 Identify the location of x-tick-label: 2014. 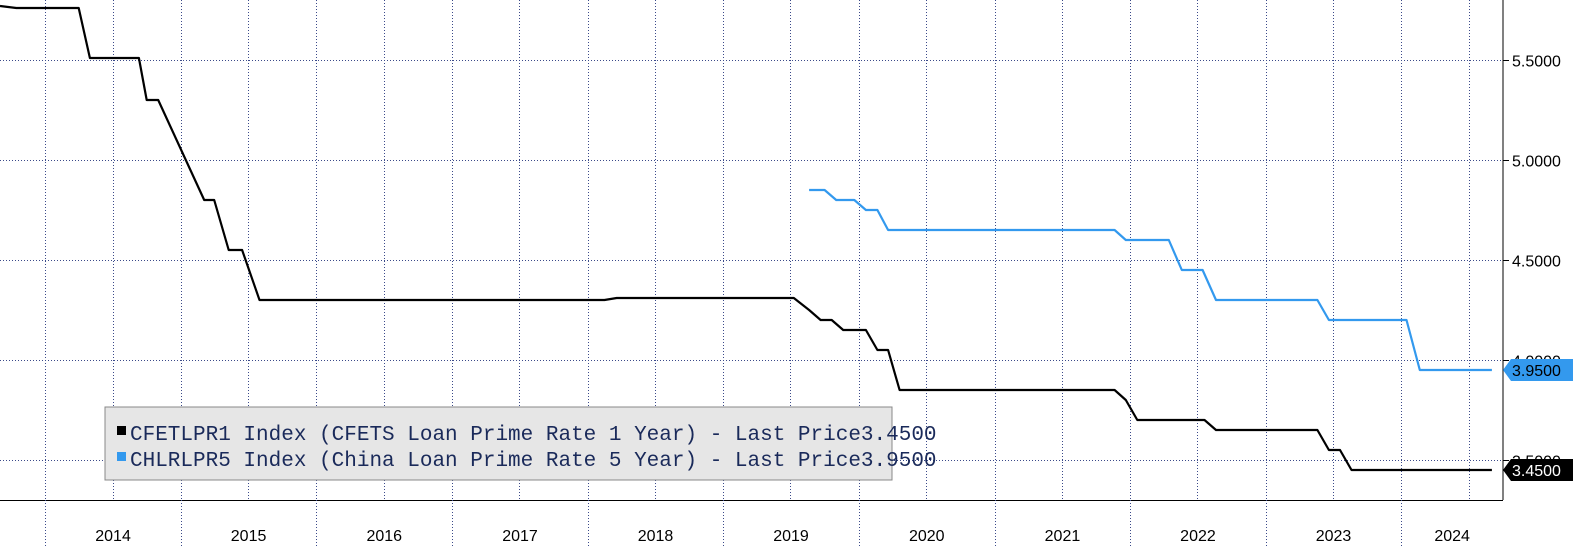
(113, 536).